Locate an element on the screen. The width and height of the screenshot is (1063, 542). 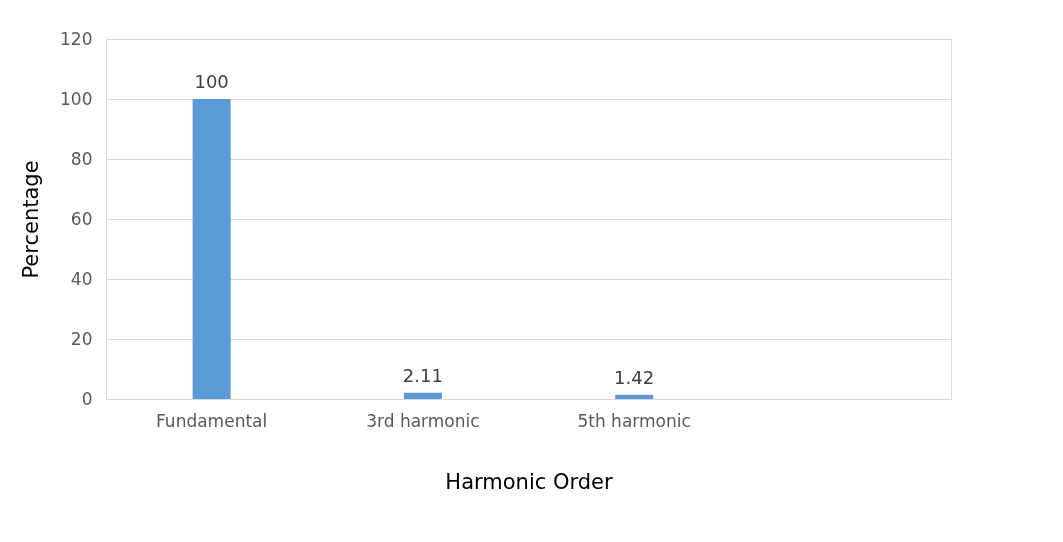
y-tick-label: 20 is located at coordinates (81, 338).